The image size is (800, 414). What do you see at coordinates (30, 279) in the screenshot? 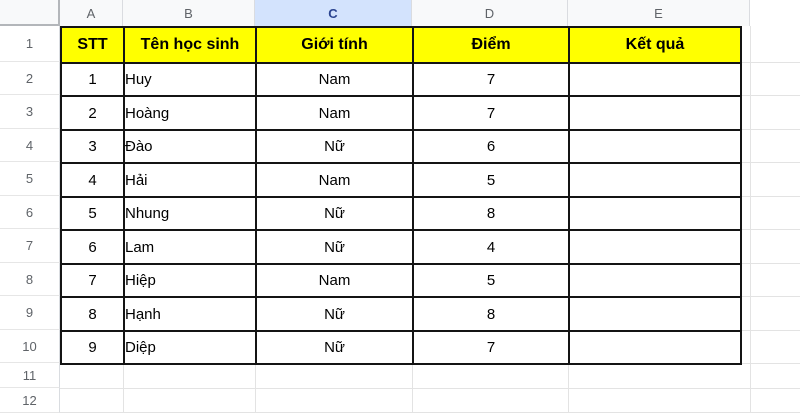
I see `row-header-8: 8` at bounding box center [30, 279].